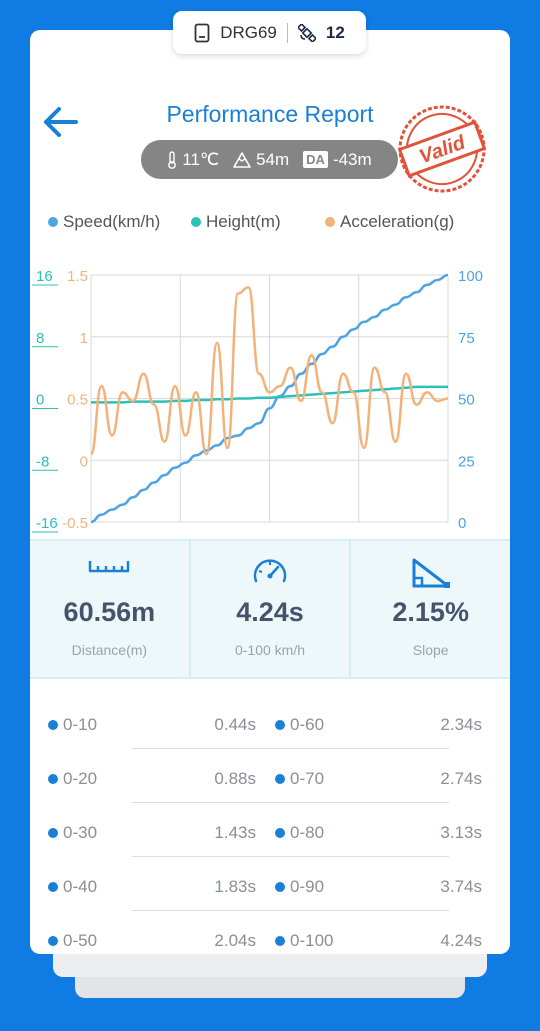 The image size is (540, 1031). What do you see at coordinates (47, 523) in the screenshot?
I see `y-tick-label-height: -16` at bounding box center [47, 523].